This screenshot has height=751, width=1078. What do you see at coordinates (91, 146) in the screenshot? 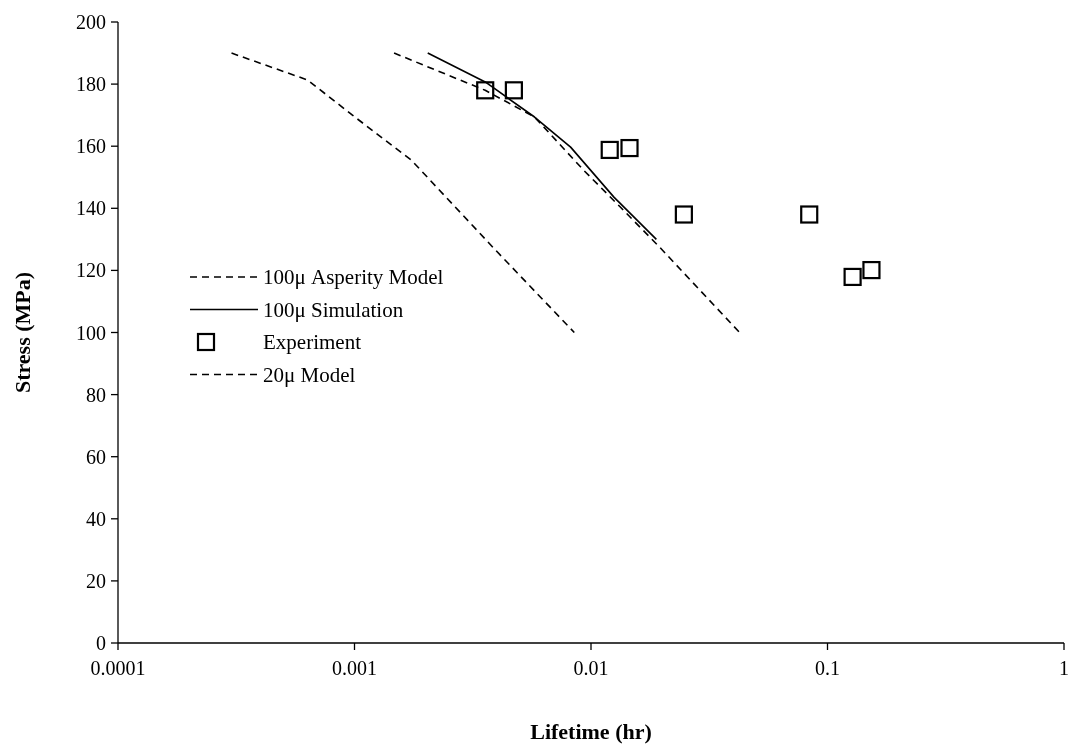
I see `y-tick-label: 160` at bounding box center [91, 146].